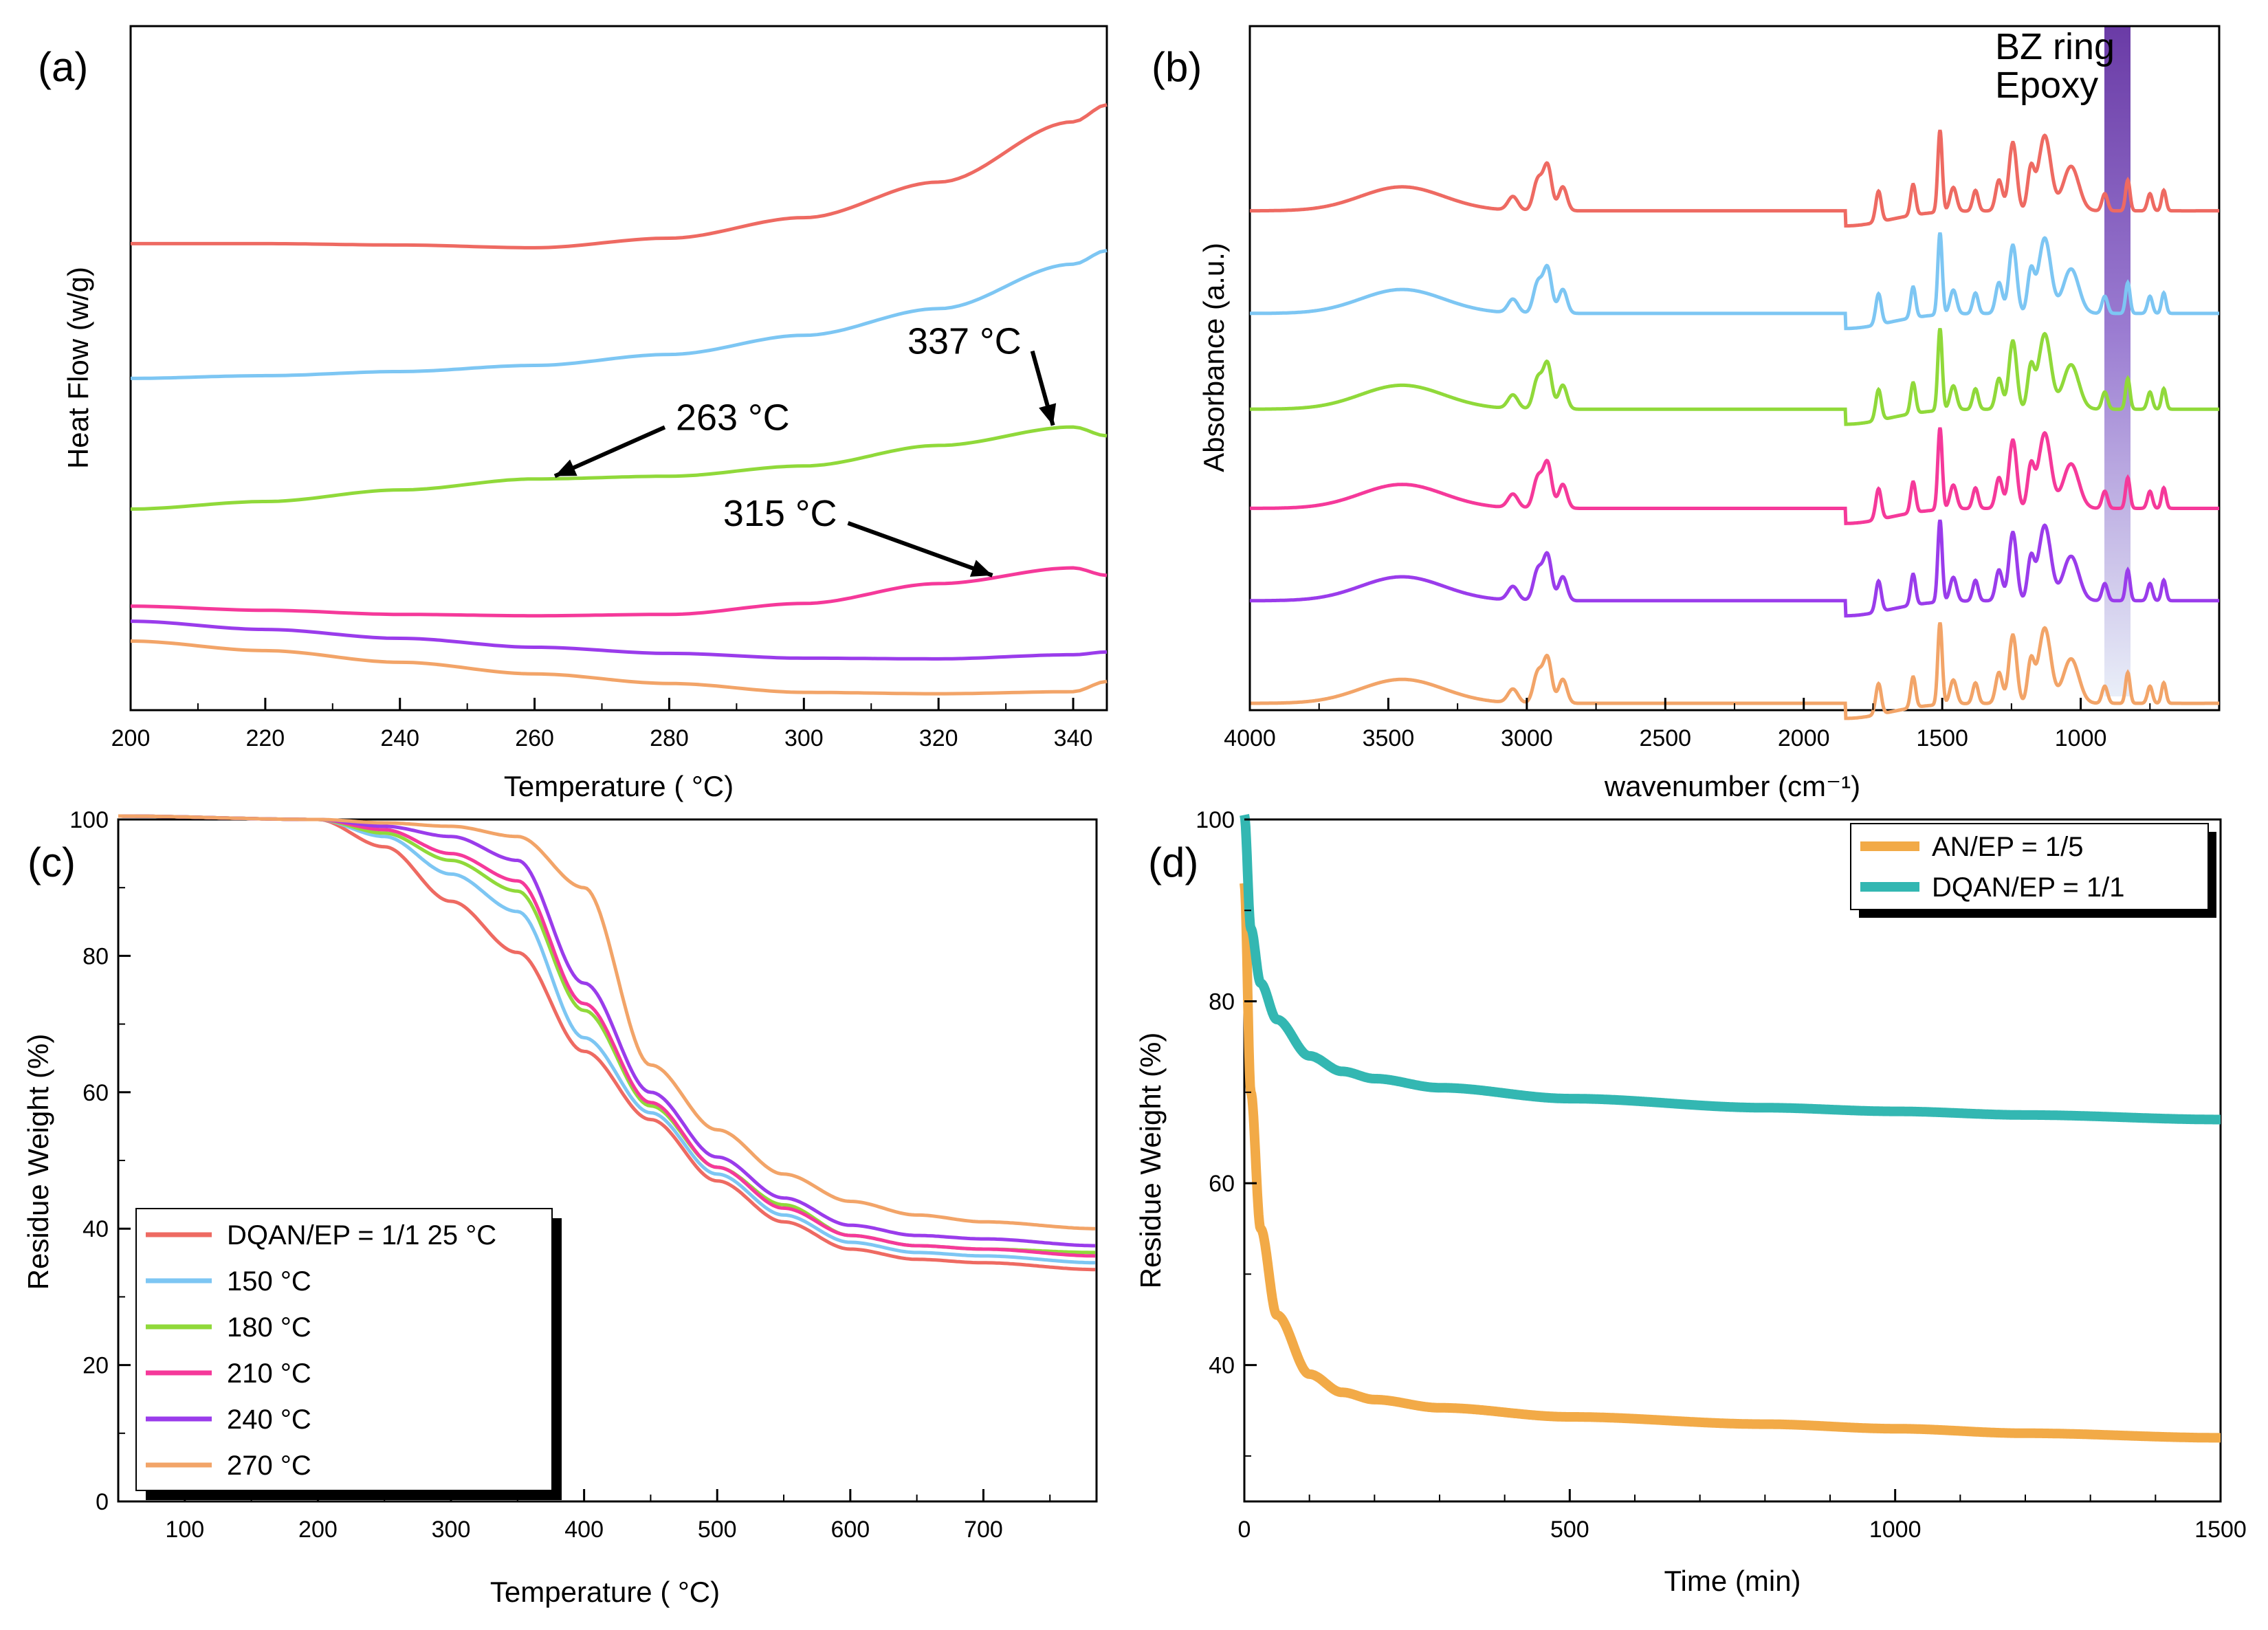 The image size is (2268, 1630). What do you see at coordinates (780, 513) in the screenshot?
I see `panel-a-annotation-label: 315 °C` at bounding box center [780, 513].